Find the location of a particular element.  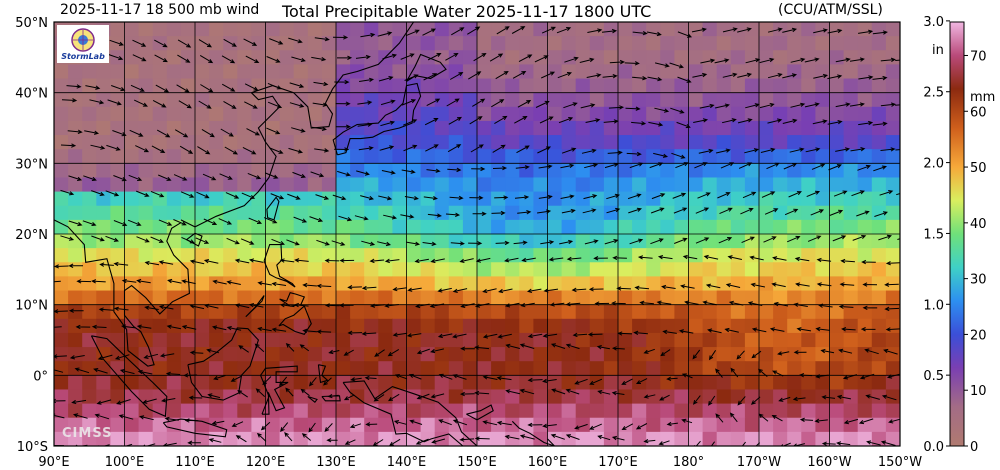

colorbar-mm-tick: 30 is located at coordinates (978, 280).